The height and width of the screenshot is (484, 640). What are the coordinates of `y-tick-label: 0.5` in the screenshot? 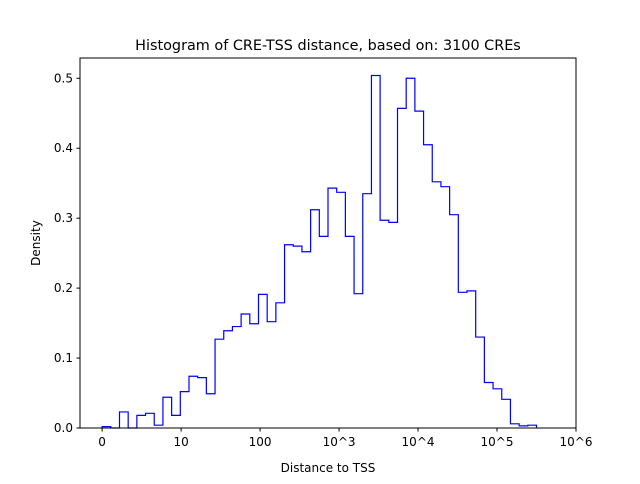 It's located at (63, 78).